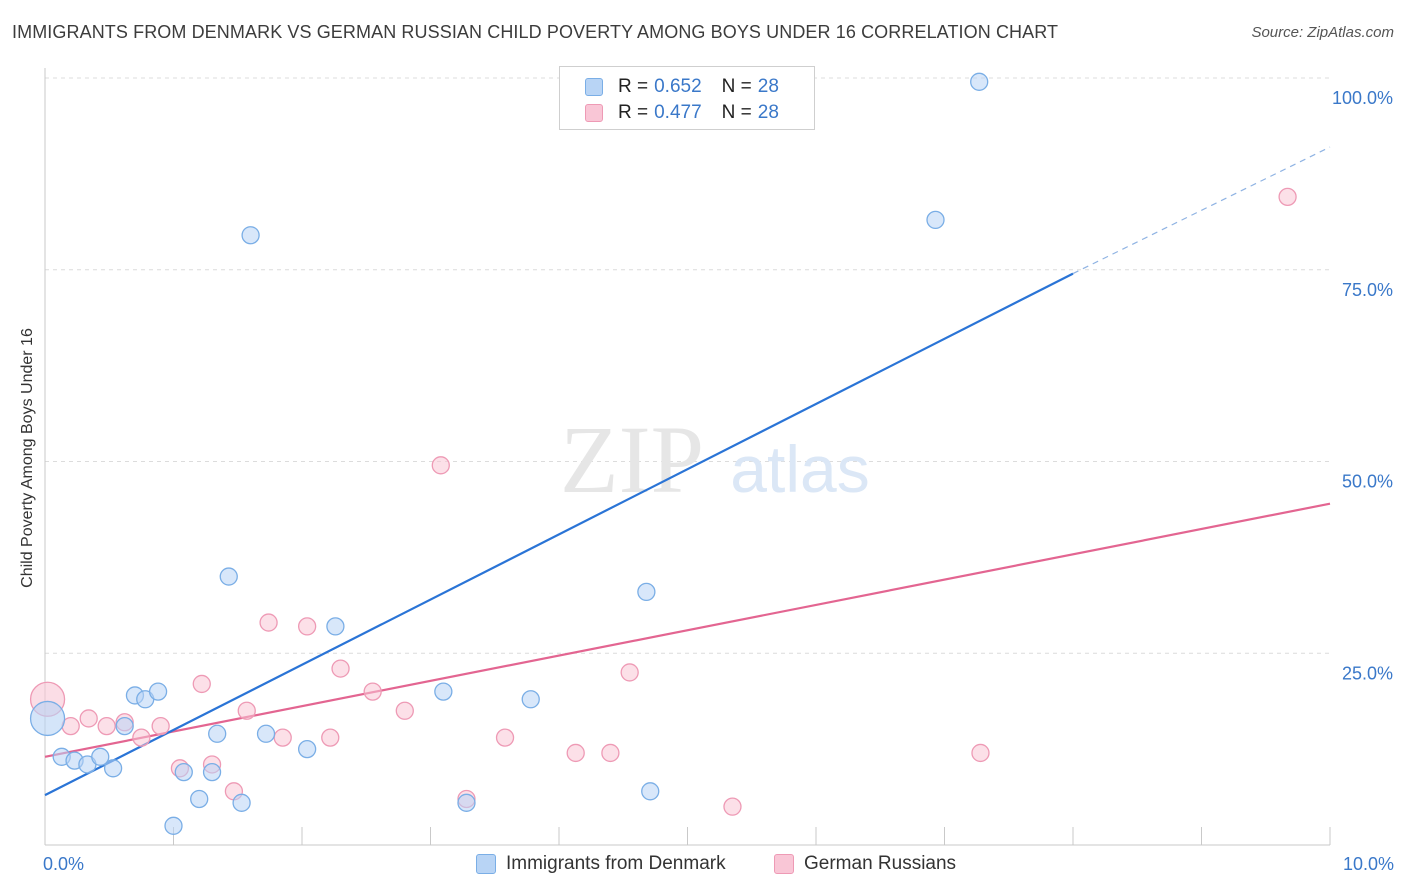  Describe the element at coordinates (1362, 98) in the screenshot. I see `y-tick-label: 100.0%` at that location.